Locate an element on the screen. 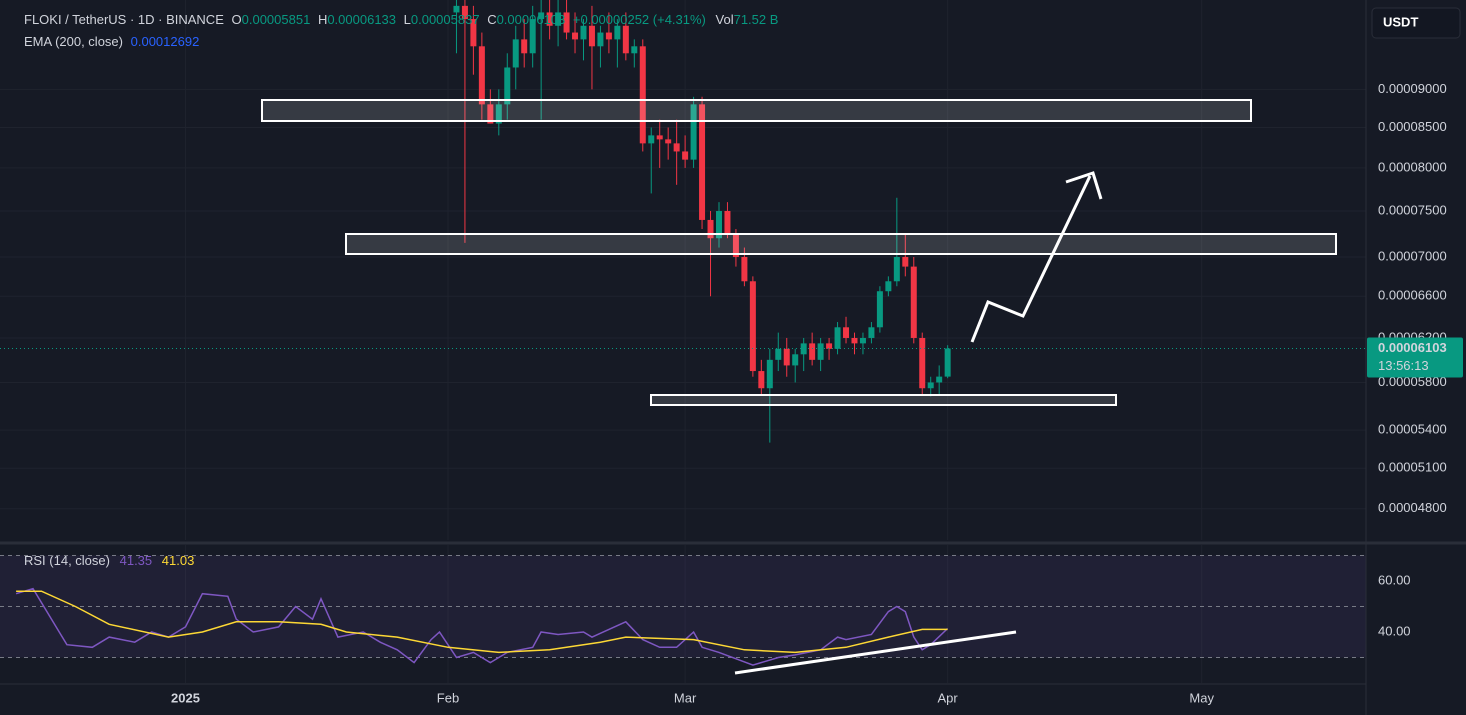 This screenshot has width=1466, height=715. currency-button is located at coordinates (1416, 23).